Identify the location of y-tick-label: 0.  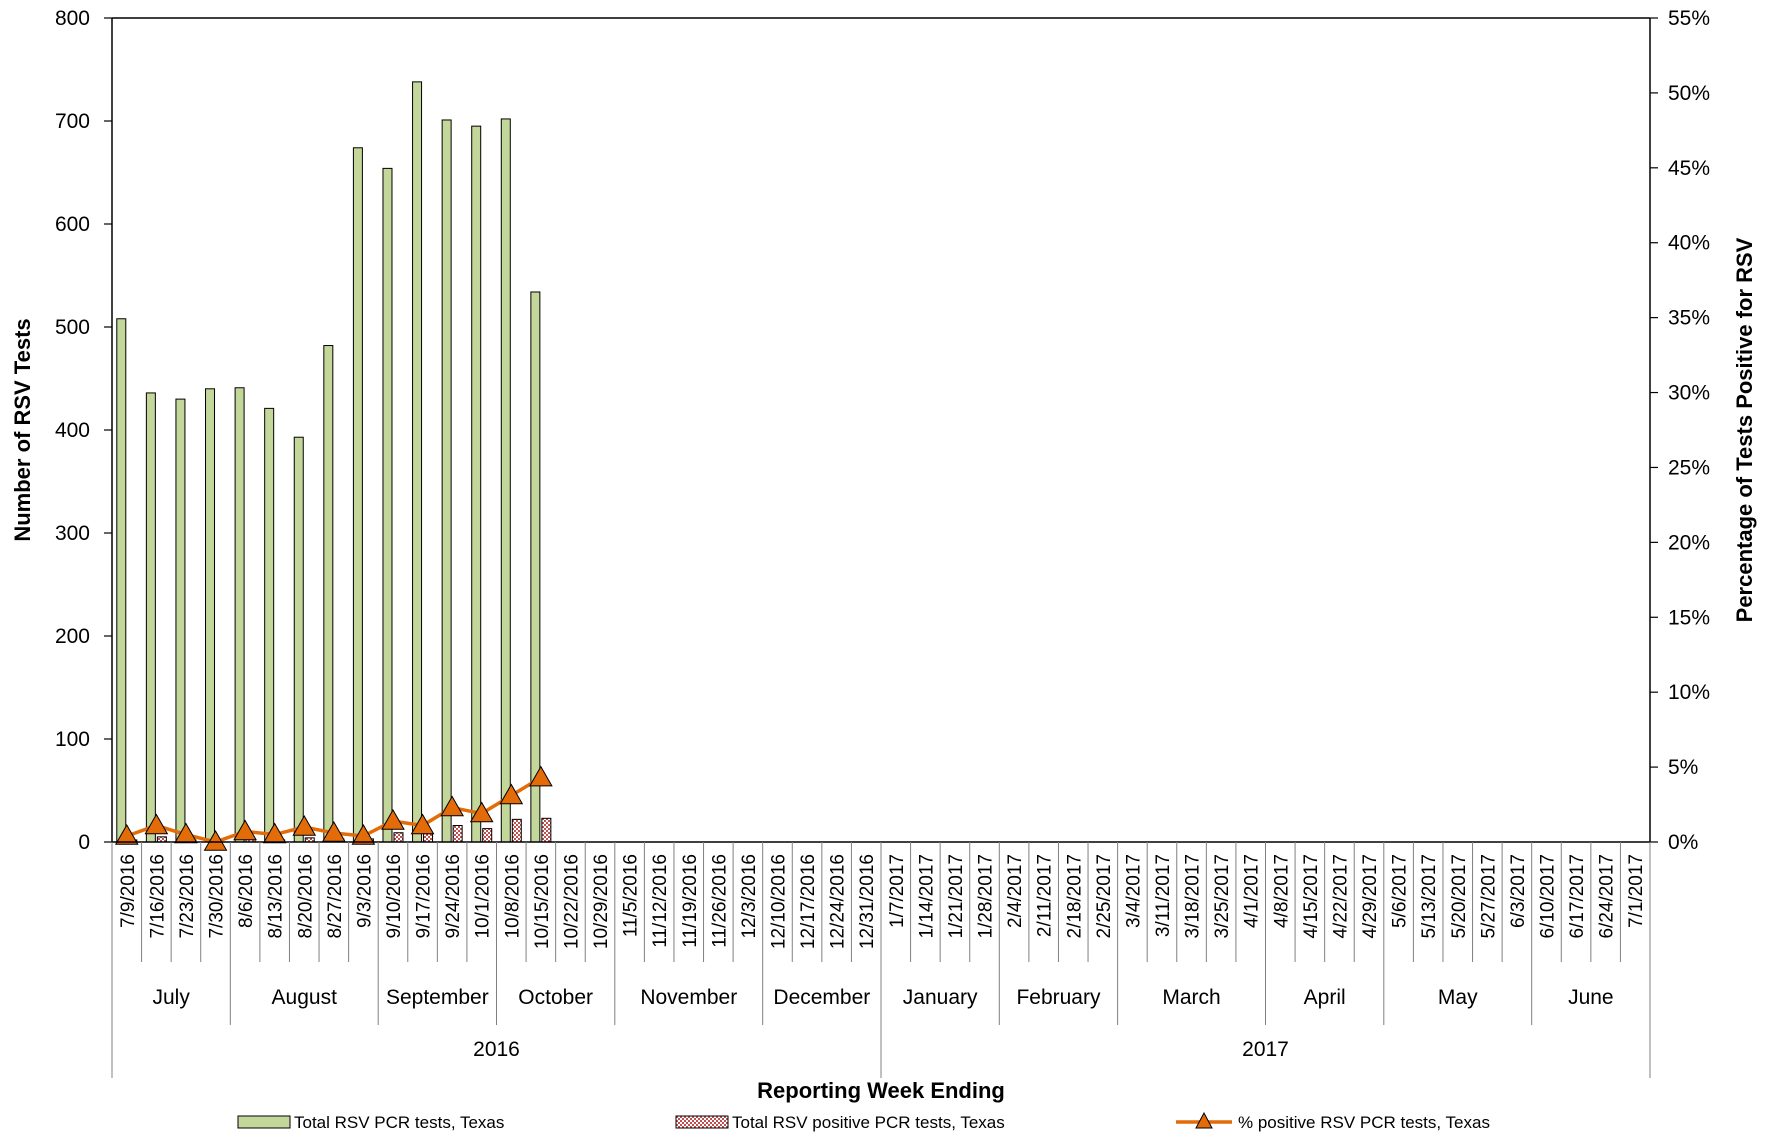
(84, 842).